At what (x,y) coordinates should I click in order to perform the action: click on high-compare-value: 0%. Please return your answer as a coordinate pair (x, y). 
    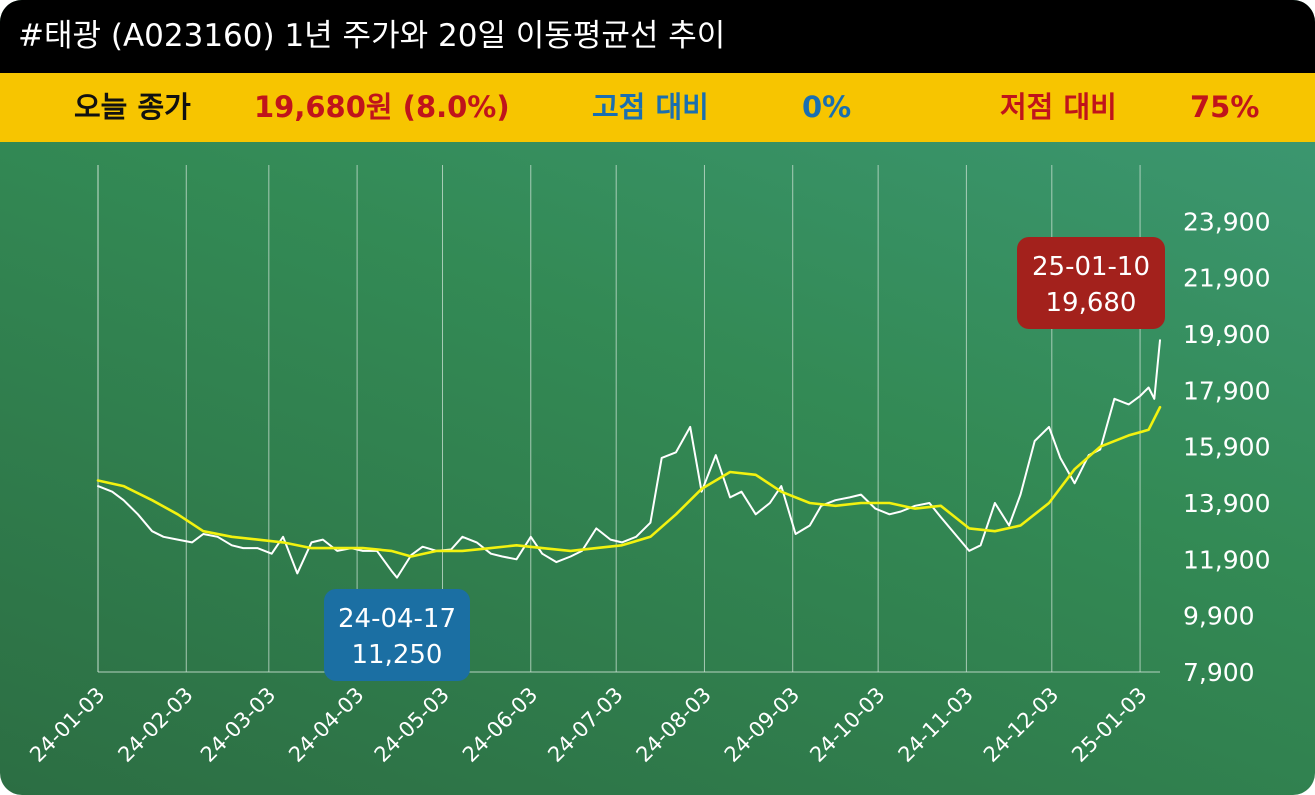
    Looking at the image, I should click on (827, 107).